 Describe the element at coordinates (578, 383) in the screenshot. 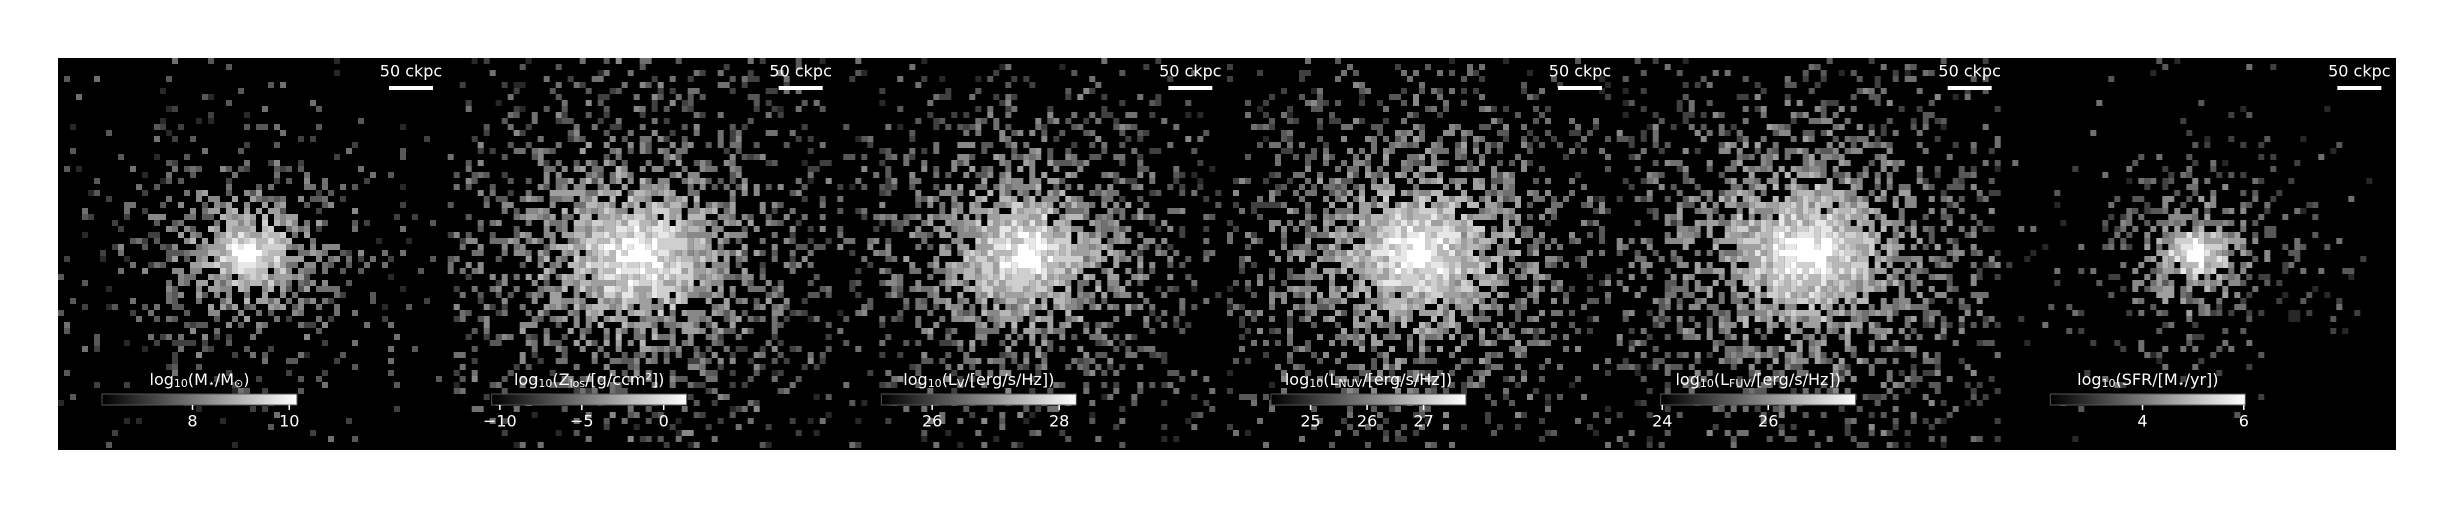

I see `label-subscript: los` at that location.